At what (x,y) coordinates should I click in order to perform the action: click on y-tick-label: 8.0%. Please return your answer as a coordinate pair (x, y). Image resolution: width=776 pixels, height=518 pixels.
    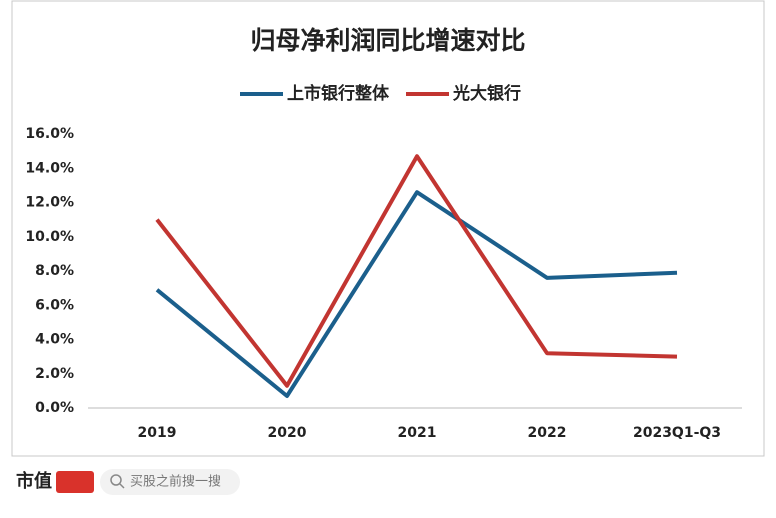
    Looking at the image, I should click on (54, 271).